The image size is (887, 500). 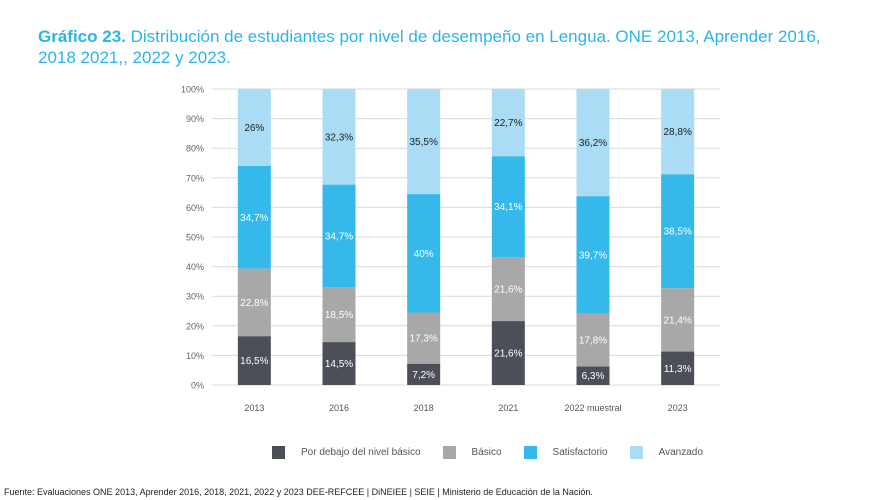 I want to click on x-tick-label: 2016, so click(x=339, y=408).